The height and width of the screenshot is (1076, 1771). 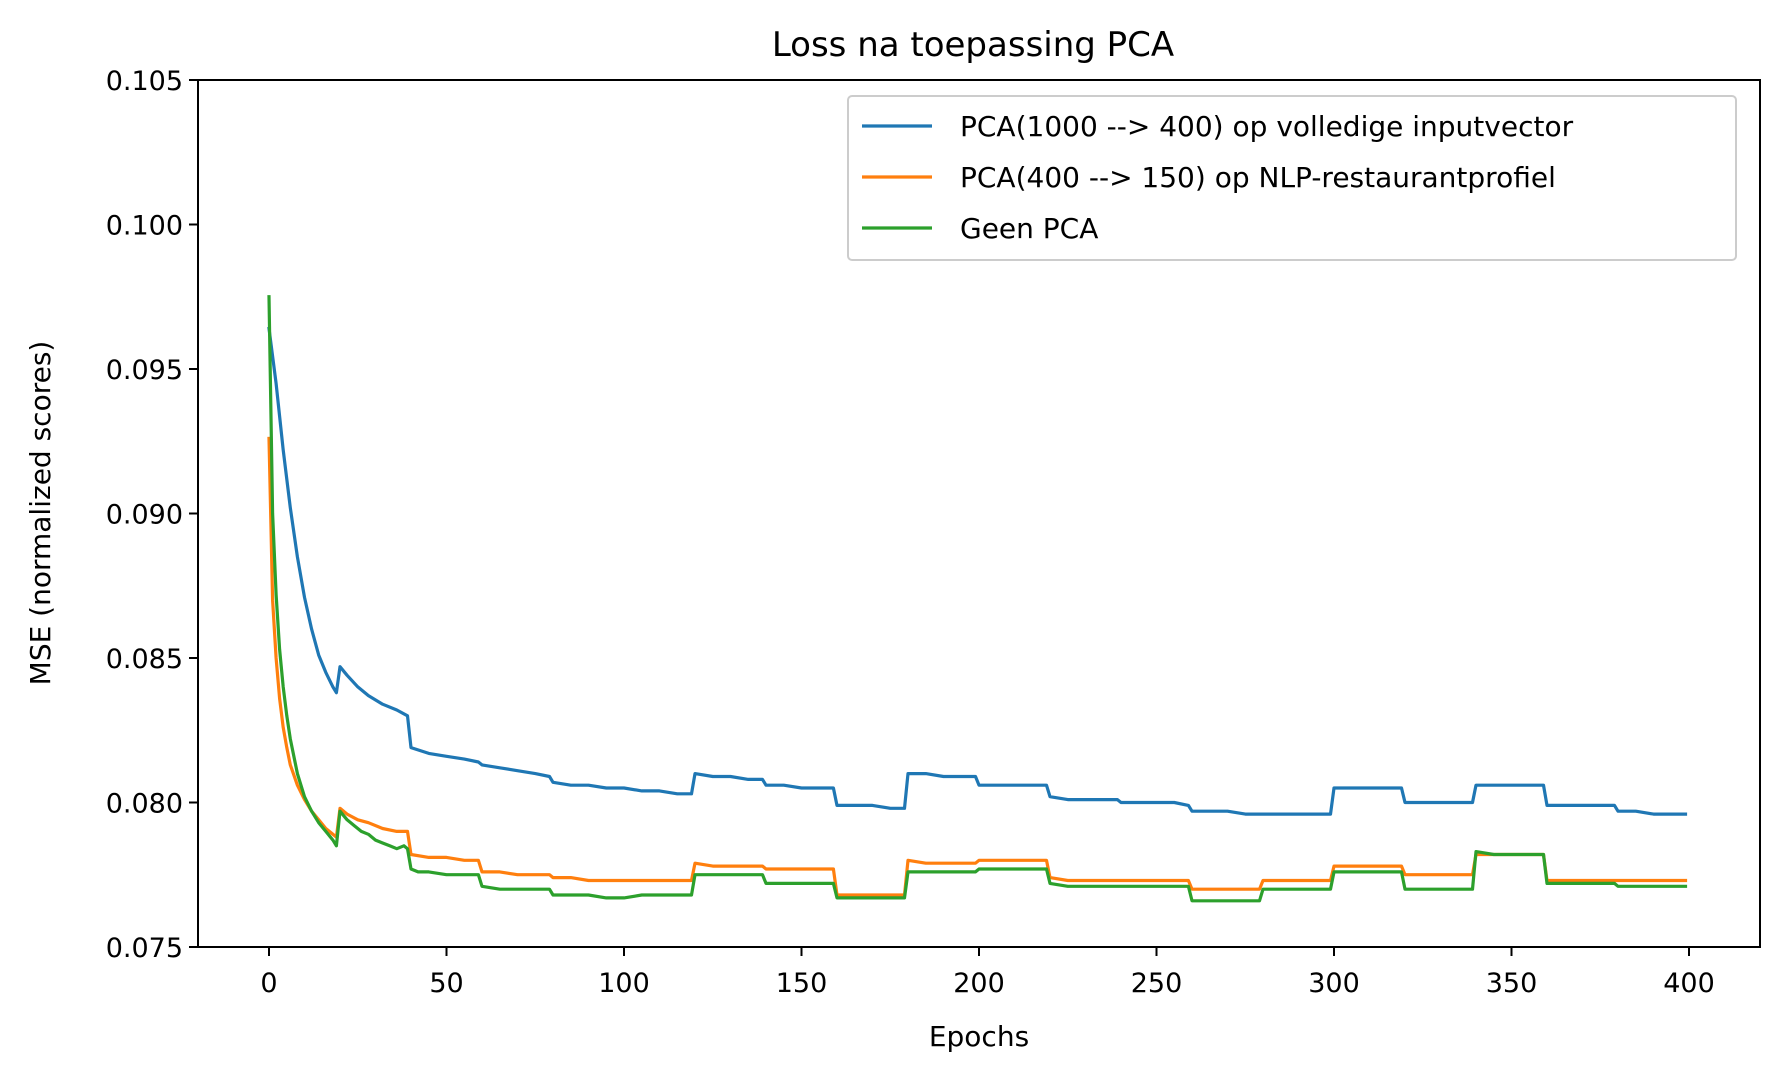 I want to click on legend-box, so click(x=1292, y=178).